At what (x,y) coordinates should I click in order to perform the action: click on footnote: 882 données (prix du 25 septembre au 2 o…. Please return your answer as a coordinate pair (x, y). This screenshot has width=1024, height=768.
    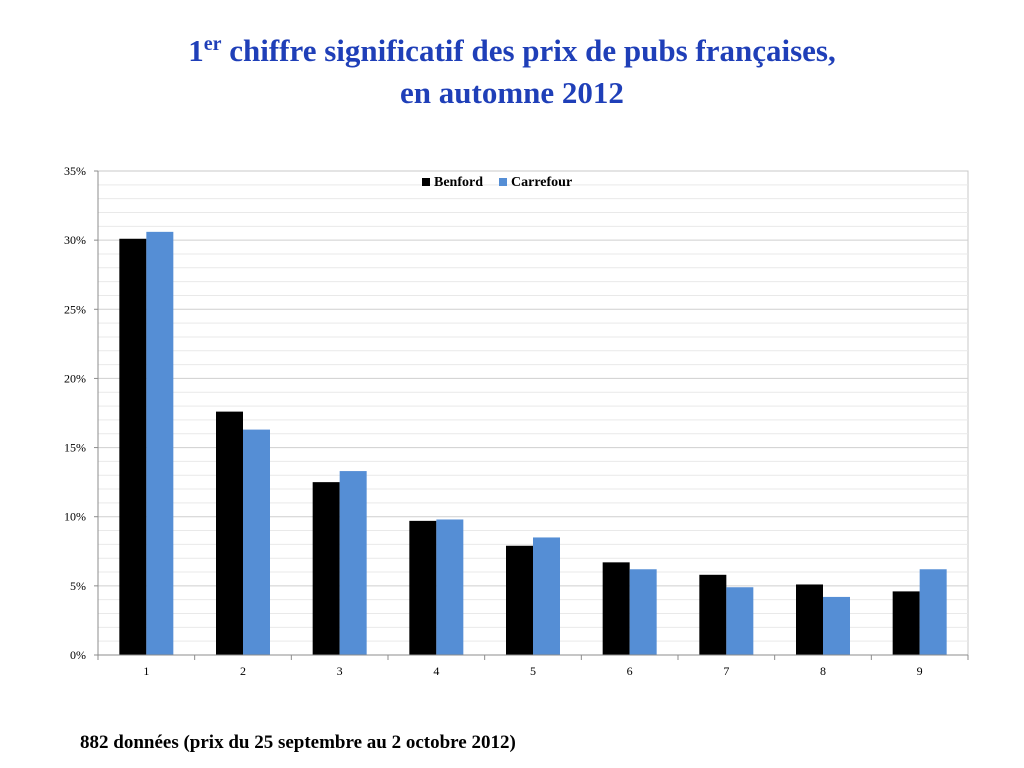
    Looking at the image, I should click on (298, 742).